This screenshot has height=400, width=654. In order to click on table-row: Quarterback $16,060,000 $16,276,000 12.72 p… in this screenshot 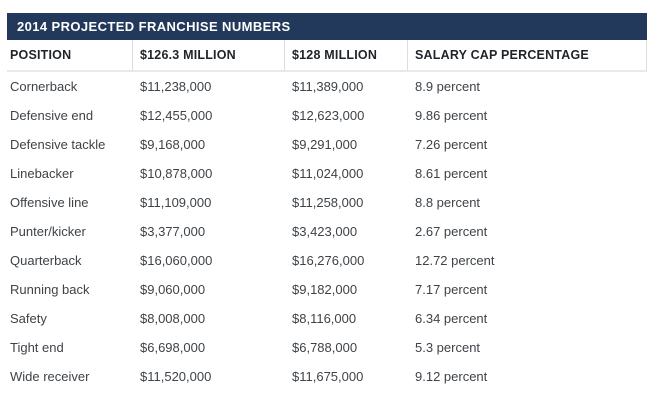, I will do `click(327, 260)`.